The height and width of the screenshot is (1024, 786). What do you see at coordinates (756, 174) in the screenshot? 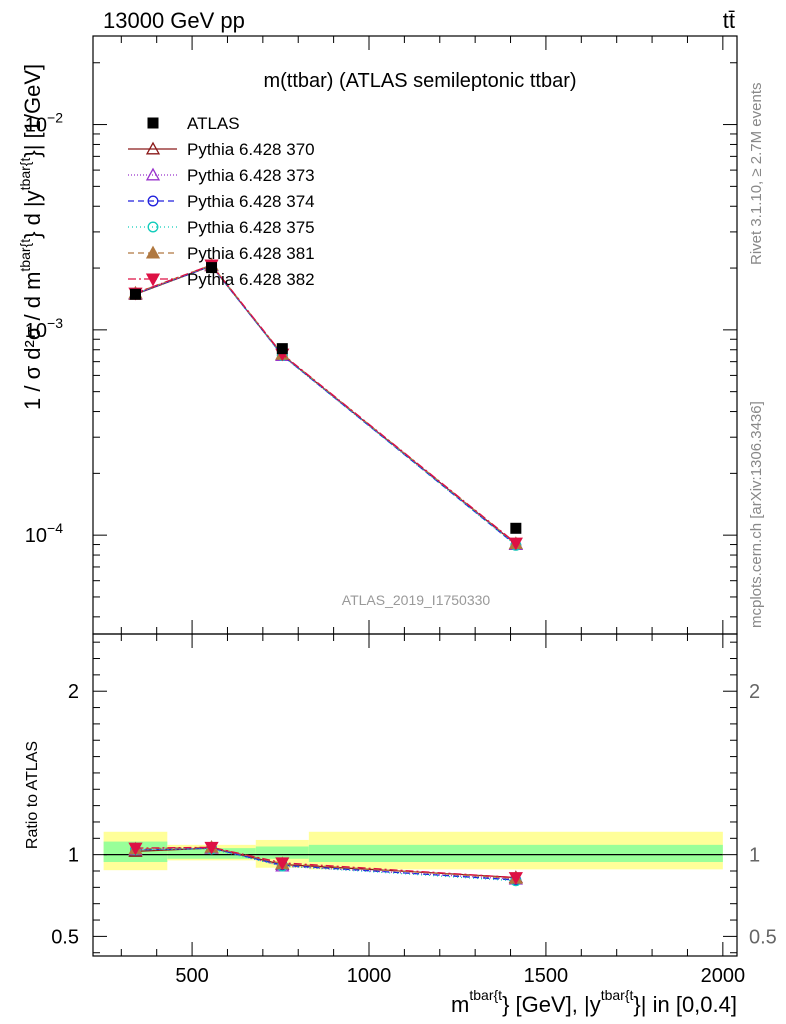
I see `rivet-label: Rivet 3.1.10, ≥ 2.7M events` at bounding box center [756, 174].